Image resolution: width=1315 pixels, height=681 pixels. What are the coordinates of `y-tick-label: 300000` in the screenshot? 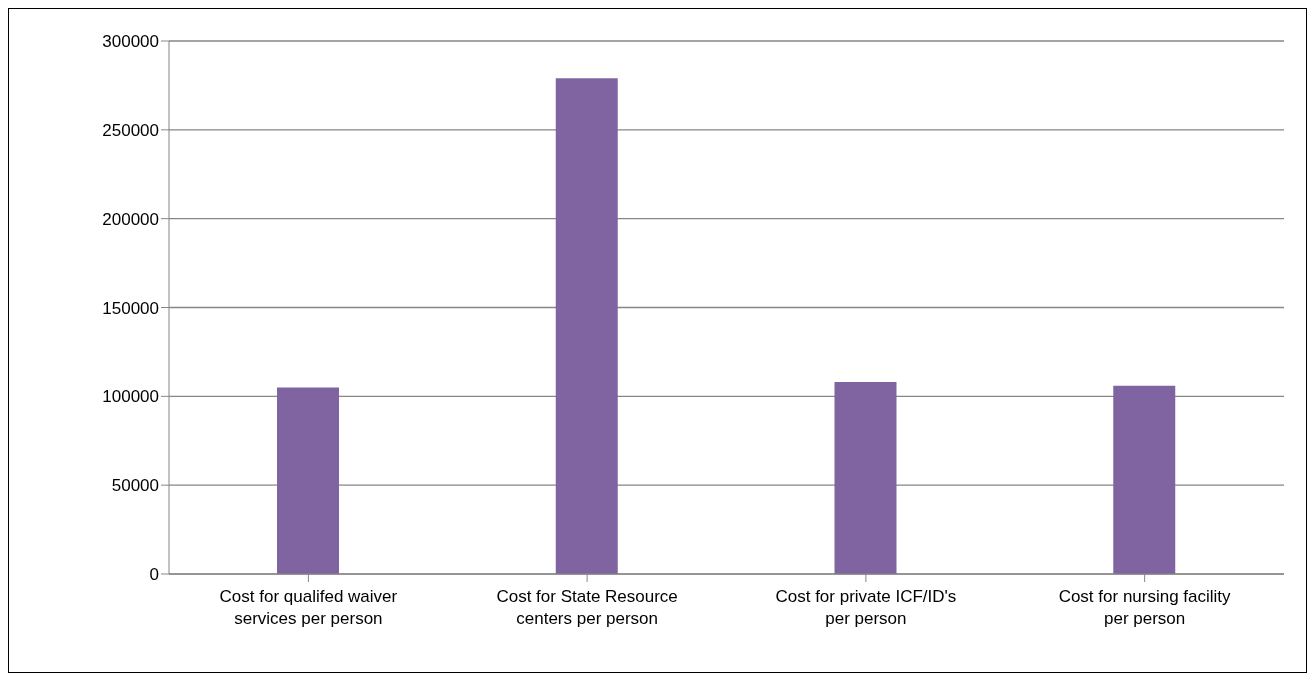 It's located at (130, 42).